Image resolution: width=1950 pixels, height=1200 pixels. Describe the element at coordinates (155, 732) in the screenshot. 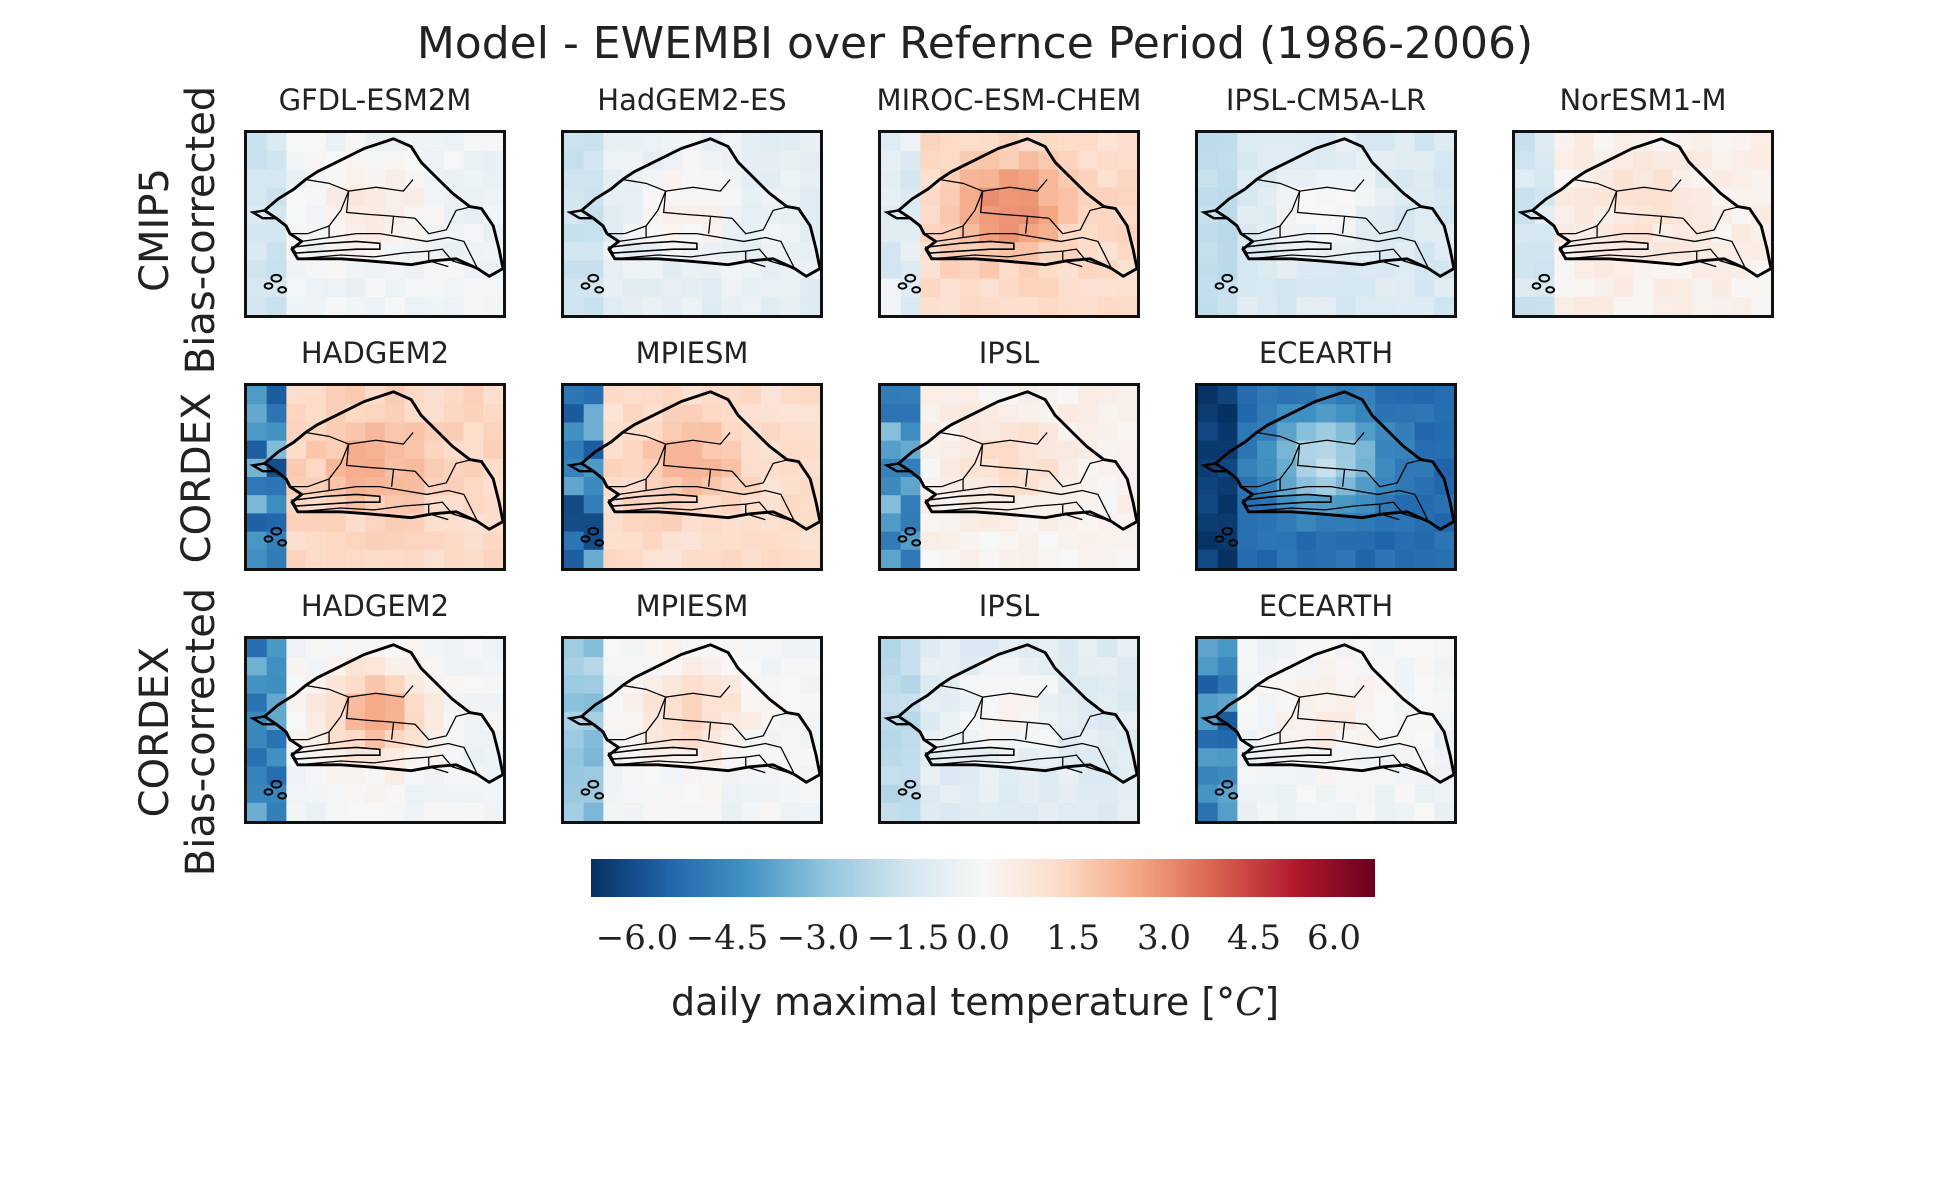

I see `row-label-line1: CORDEX` at that location.